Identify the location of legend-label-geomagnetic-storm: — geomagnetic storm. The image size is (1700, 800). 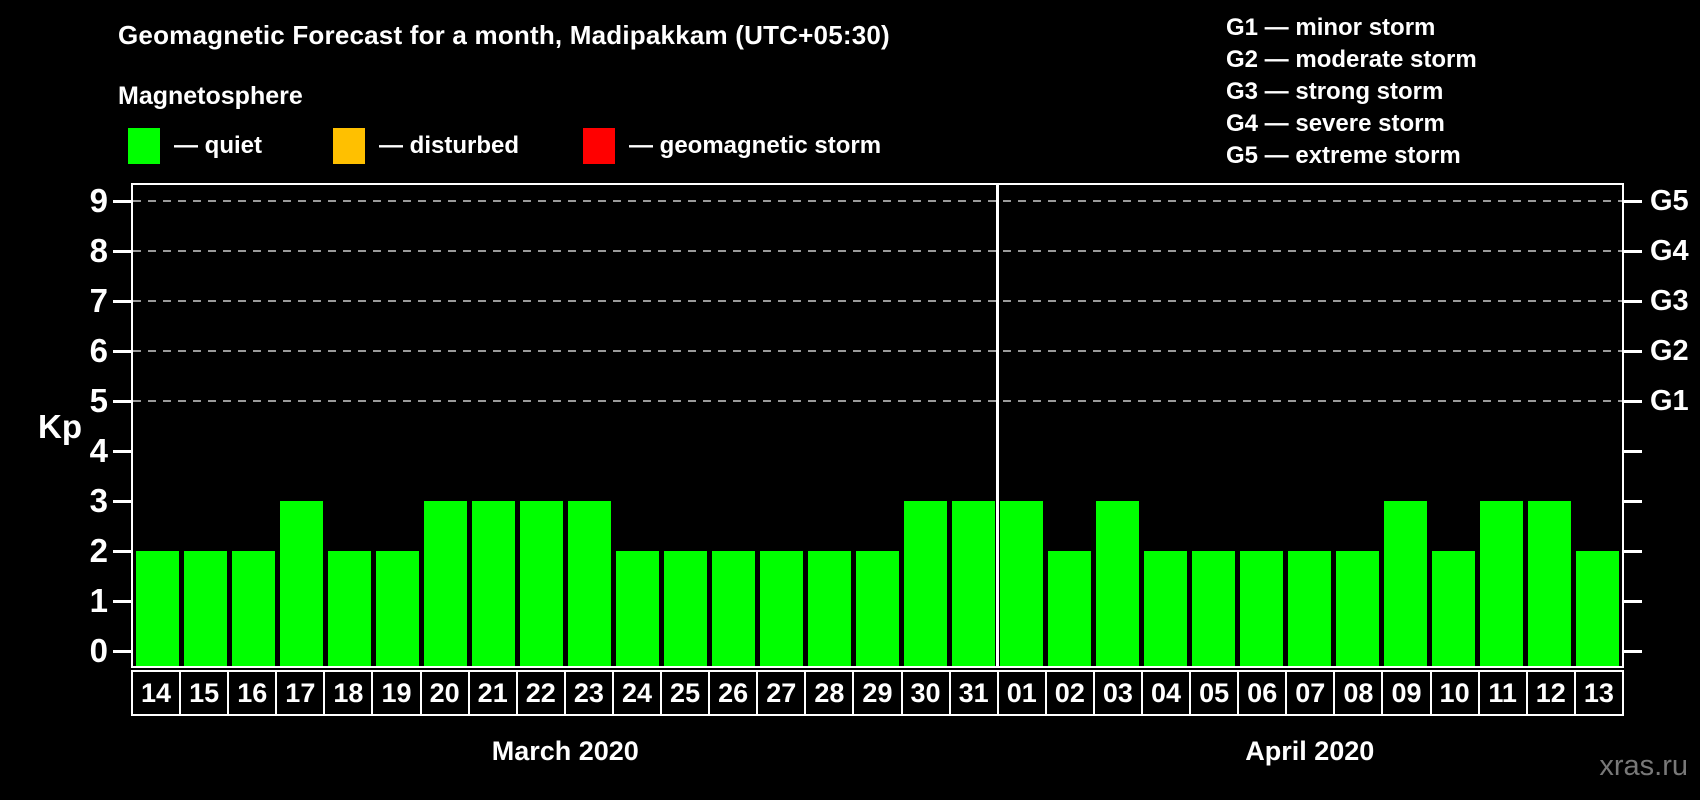
(755, 145).